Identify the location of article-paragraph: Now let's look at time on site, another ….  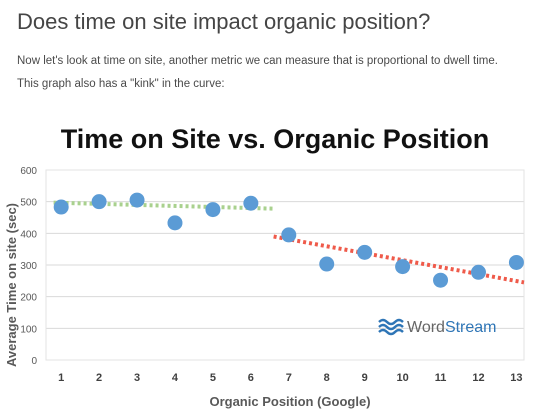
(257, 61).